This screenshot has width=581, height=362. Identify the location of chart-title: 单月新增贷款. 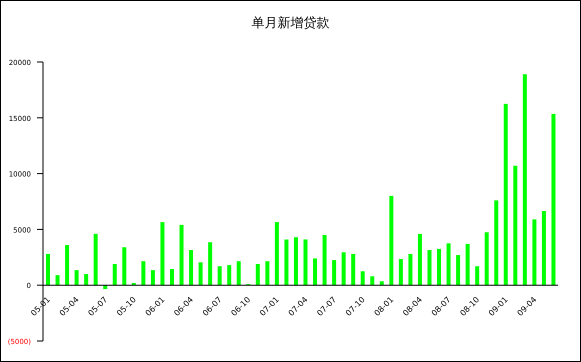
(290, 23).